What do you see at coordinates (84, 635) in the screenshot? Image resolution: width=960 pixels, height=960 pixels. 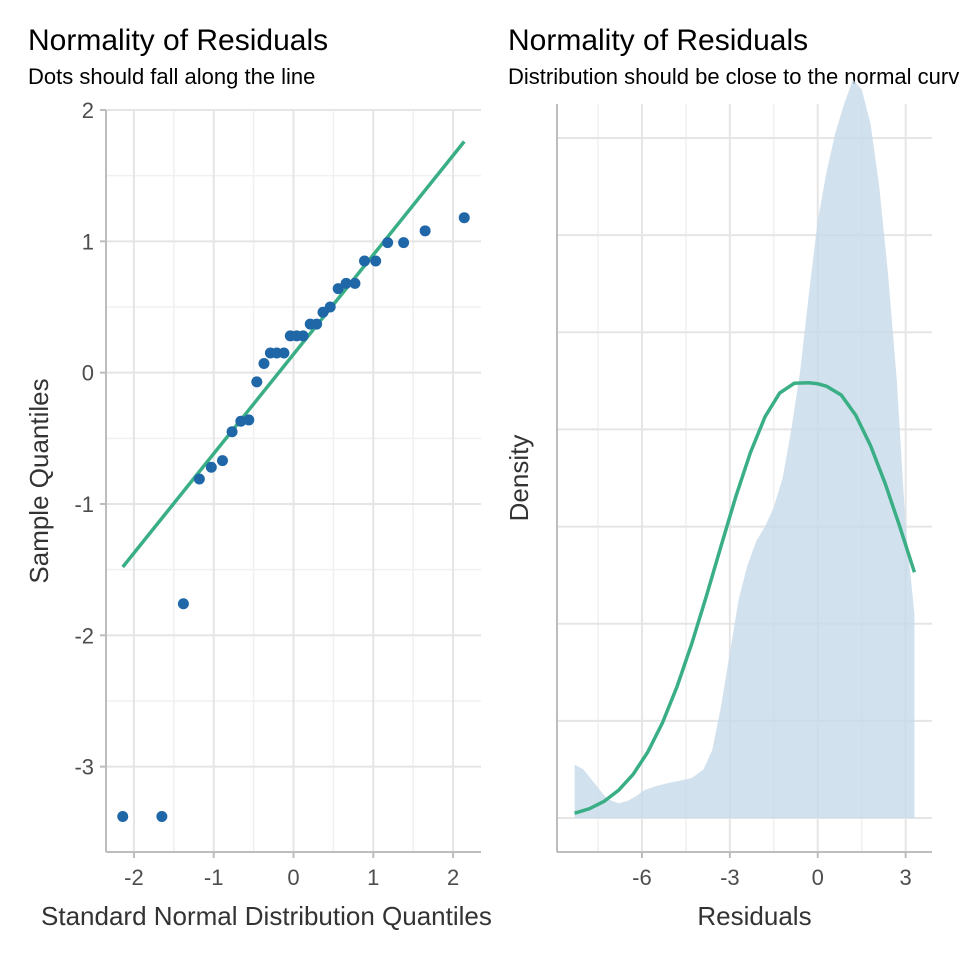 I see `qq-ytick-label: -2` at bounding box center [84, 635].